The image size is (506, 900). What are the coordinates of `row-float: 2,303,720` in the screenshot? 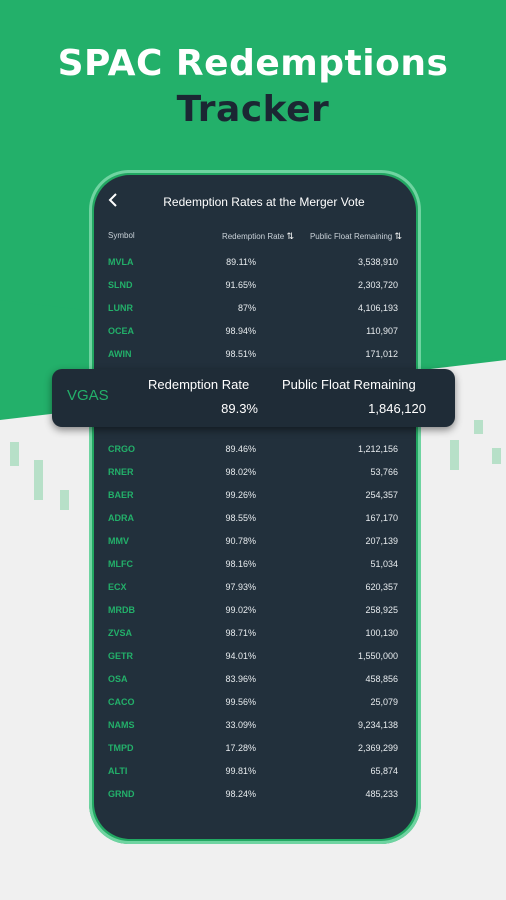 It's located at (377, 285).